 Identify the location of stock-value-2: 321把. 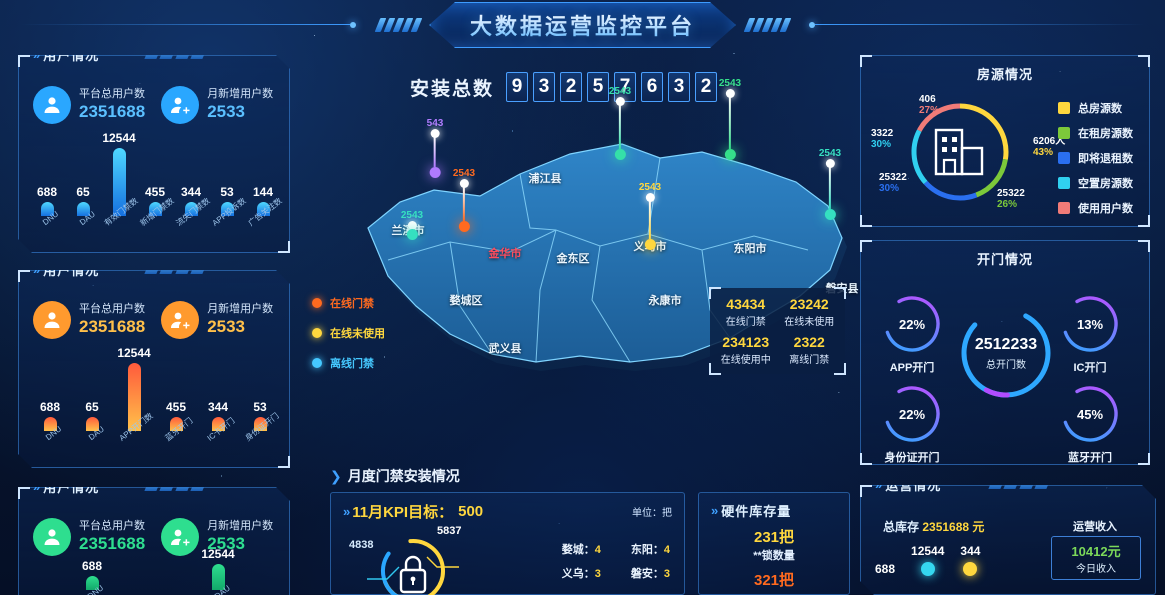
(774, 580).